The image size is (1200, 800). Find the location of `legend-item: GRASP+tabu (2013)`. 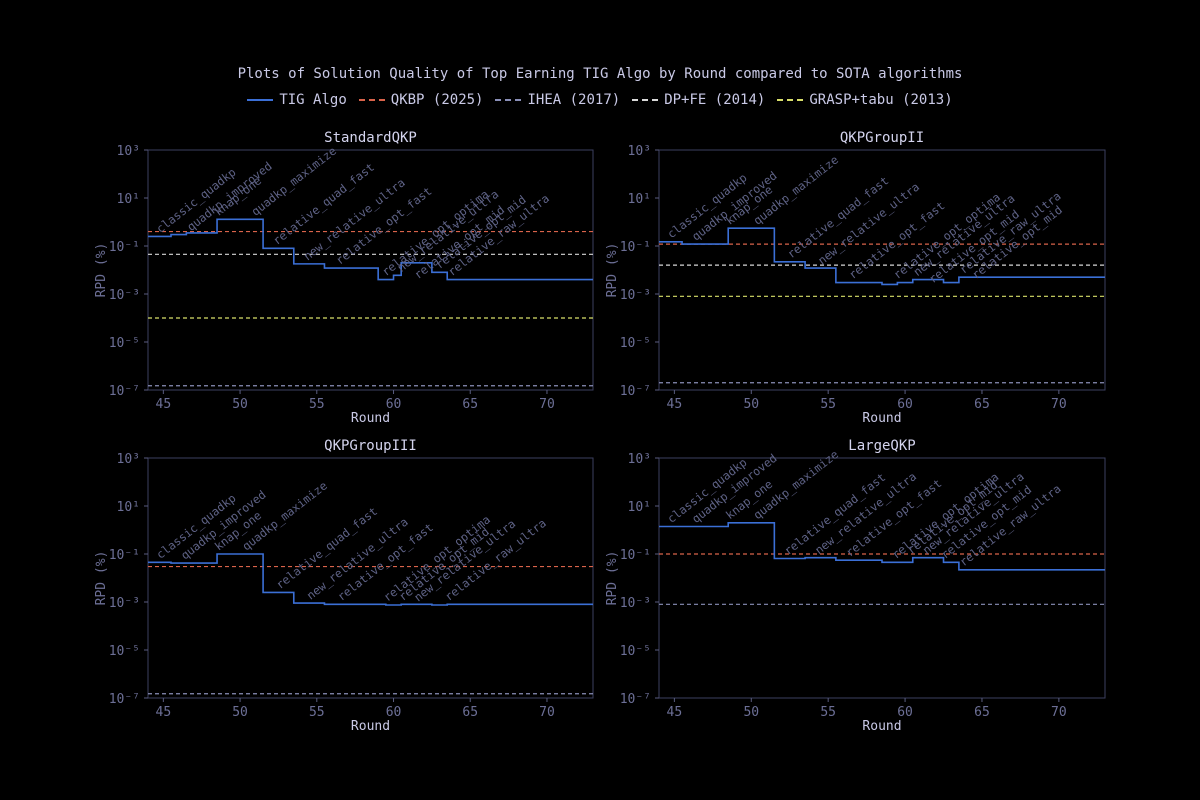

legend-item: GRASP+tabu (2013) is located at coordinates (865, 100).